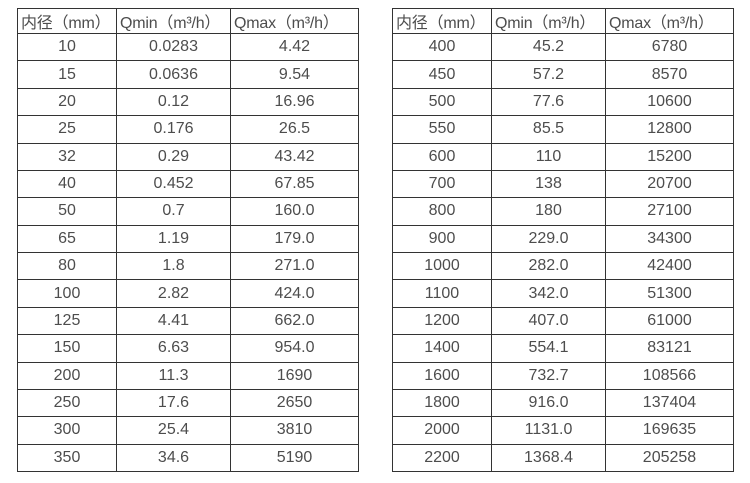  I want to click on table-cell: 916.0, so click(548, 403).